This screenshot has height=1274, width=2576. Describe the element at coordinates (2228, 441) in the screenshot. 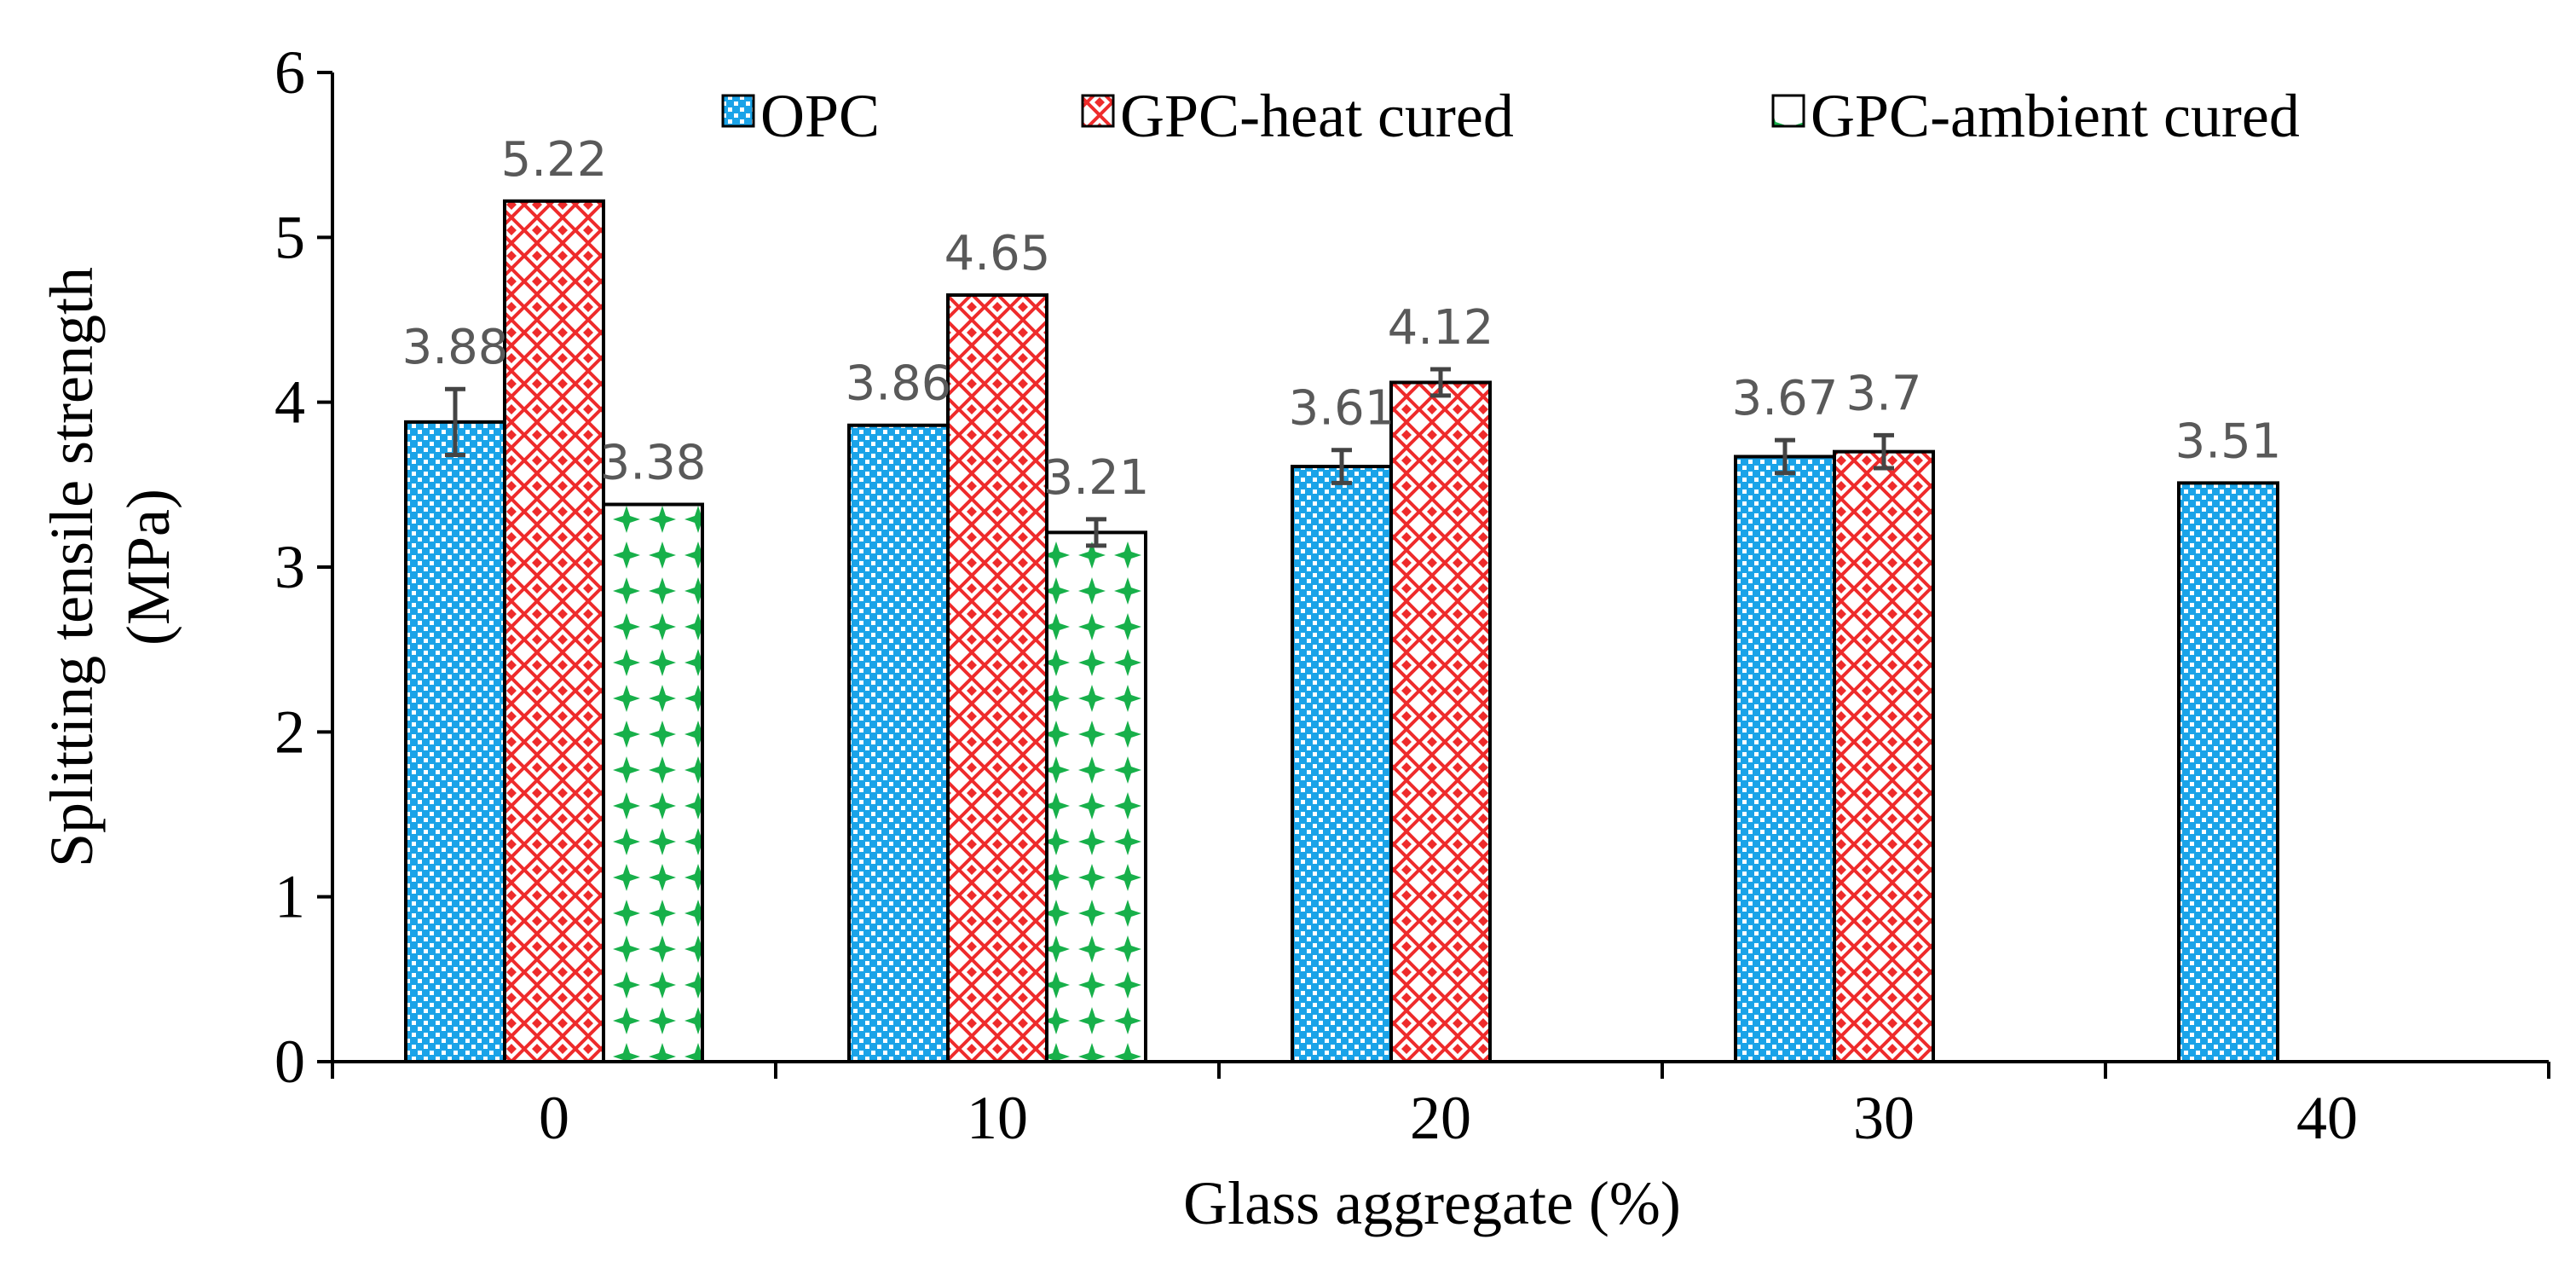

I see `data-label-opc-40: 3.51` at that location.